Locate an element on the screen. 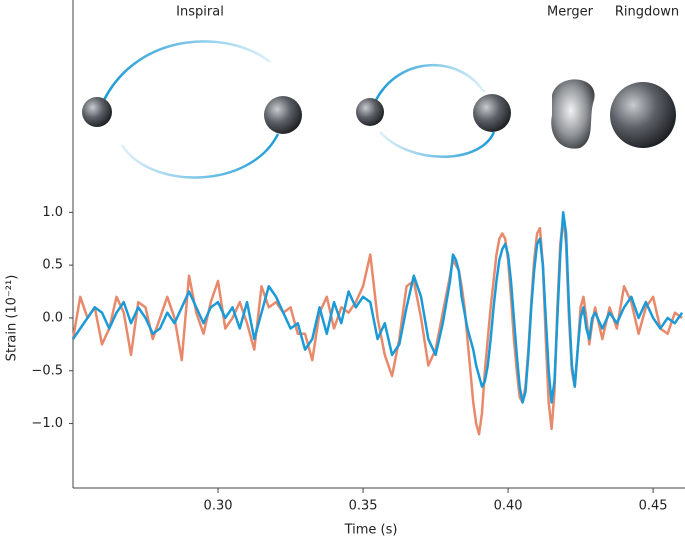 Image resolution: width=685 pixels, height=540 pixels. y-tick-label: 0.5 is located at coordinates (52, 265).